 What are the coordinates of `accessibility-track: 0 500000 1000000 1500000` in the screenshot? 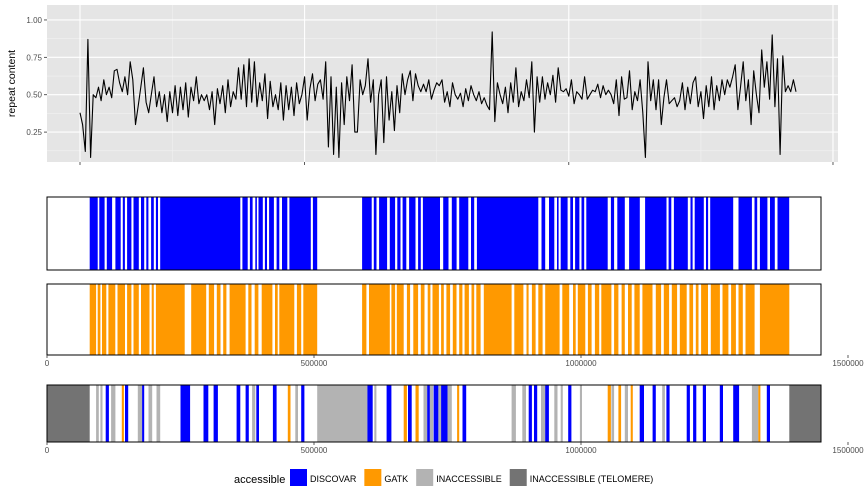 It's located at (454, 419).